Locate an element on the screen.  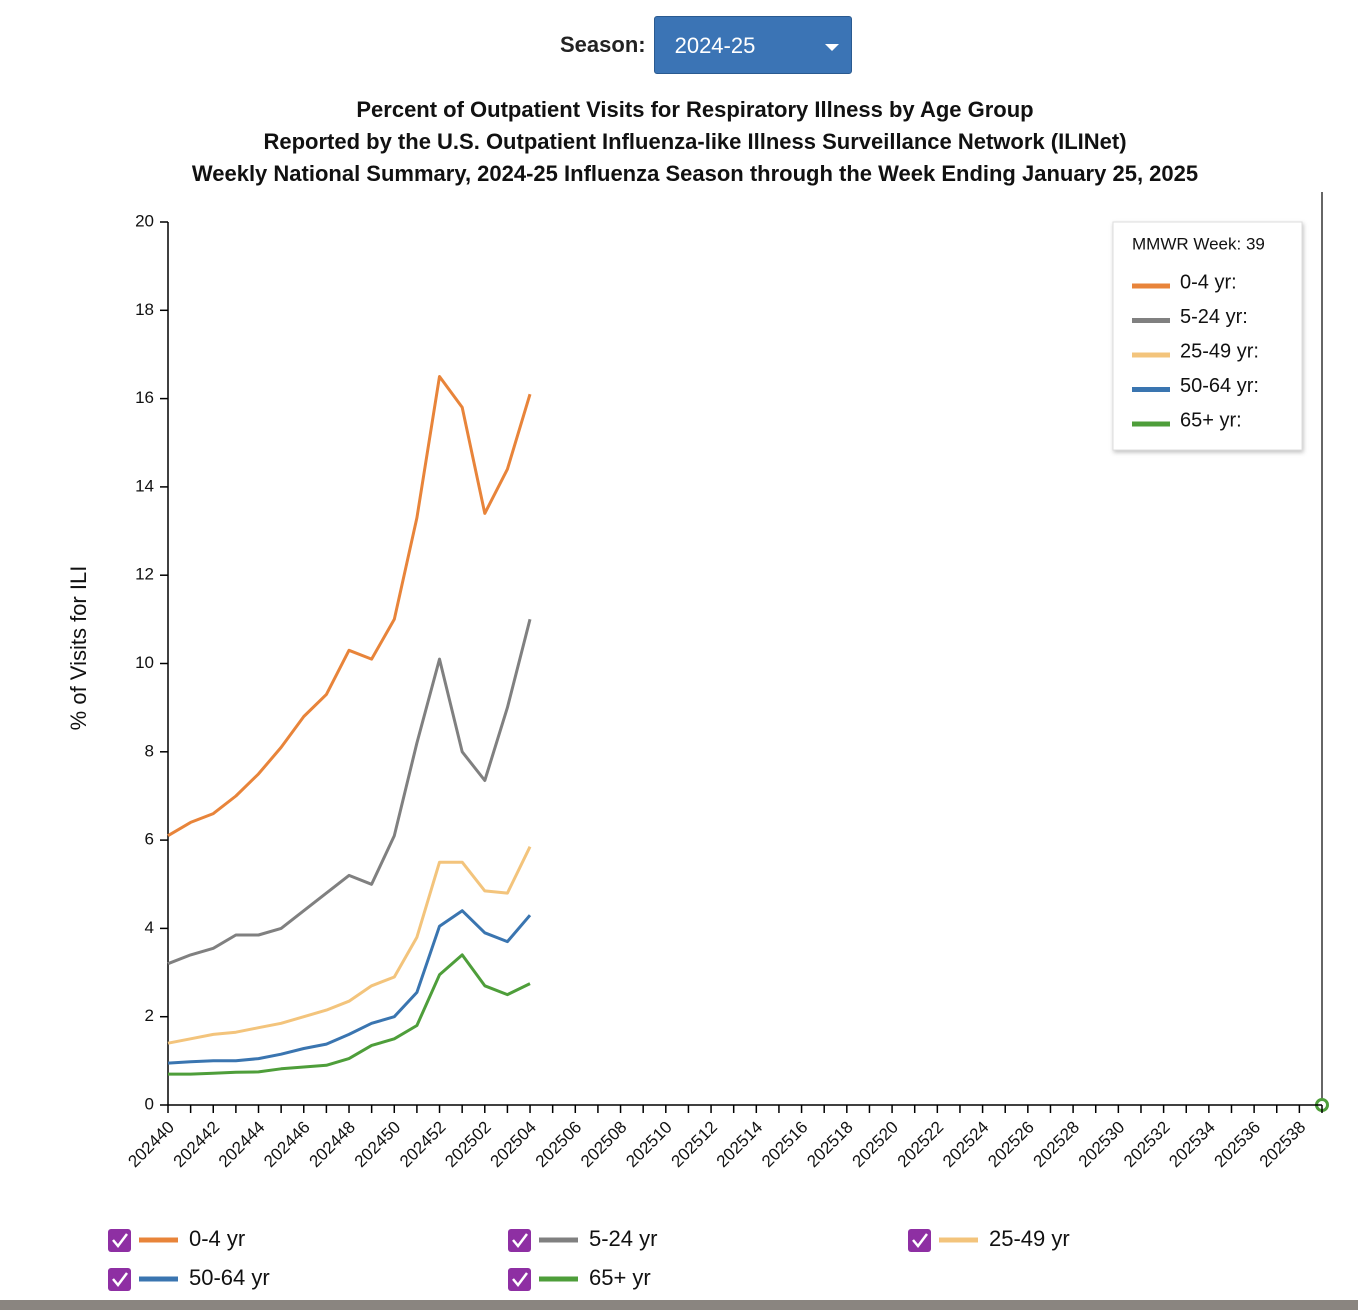
legend-label: 0-4 yr is located at coordinates (217, 1238).